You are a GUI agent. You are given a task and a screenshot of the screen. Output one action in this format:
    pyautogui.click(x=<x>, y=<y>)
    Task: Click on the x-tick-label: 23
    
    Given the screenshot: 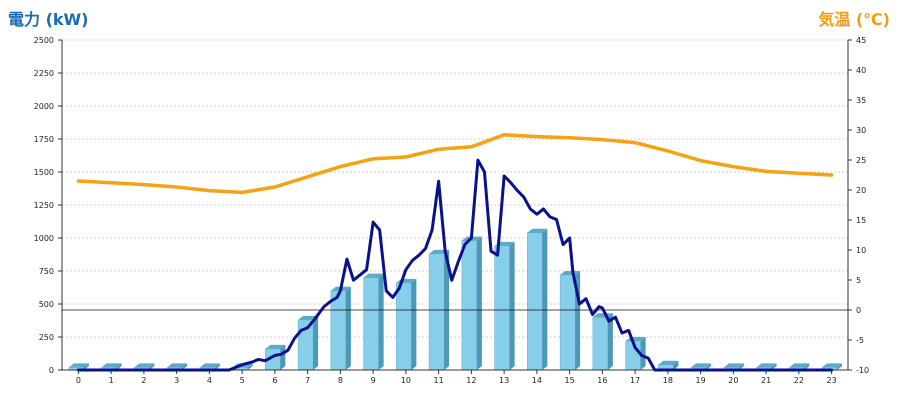 What is the action you would take?
    pyautogui.click(x=832, y=380)
    